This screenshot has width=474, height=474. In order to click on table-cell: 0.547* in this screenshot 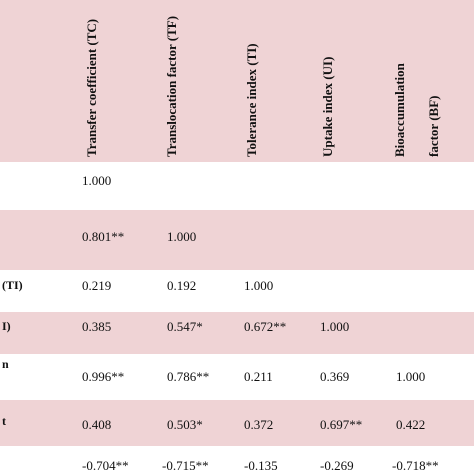, I will do `click(185, 326)`.